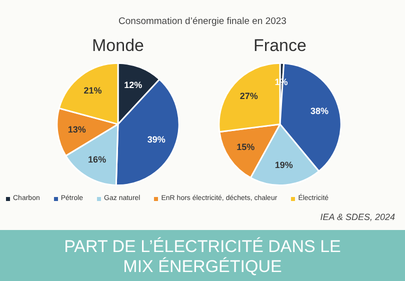 Image resolution: width=405 pixels, height=281 pixels. Describe the element at coordinates (357, 217) in the screenshot. I see `text: IEA & SDES, 2024` at that location.